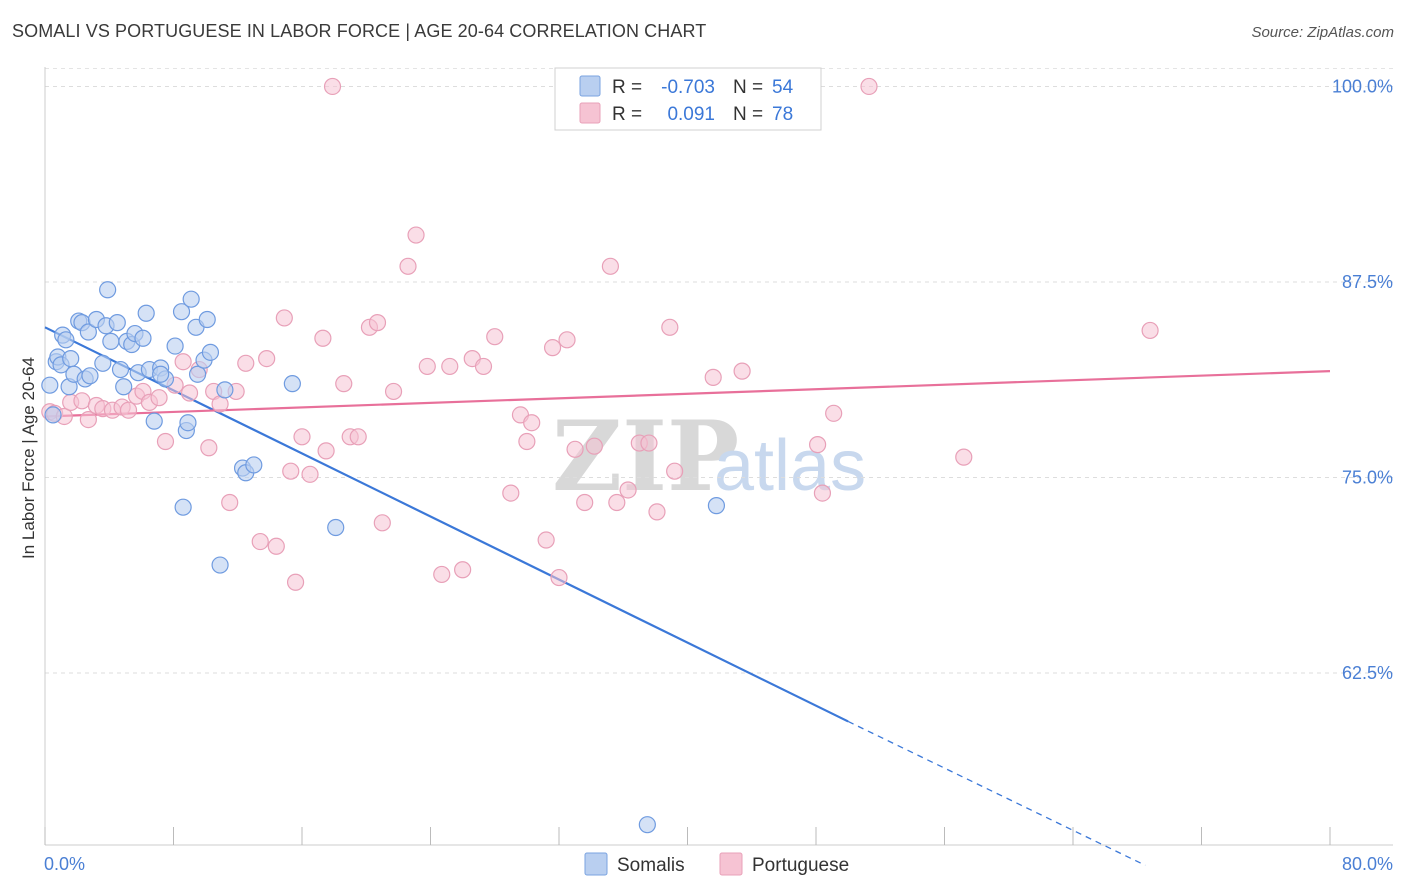  What do you see at coordinates (716, 864) in the screenshot?
I see `series-legend: Somalis Portuguese` at bounding box center [716, 864].